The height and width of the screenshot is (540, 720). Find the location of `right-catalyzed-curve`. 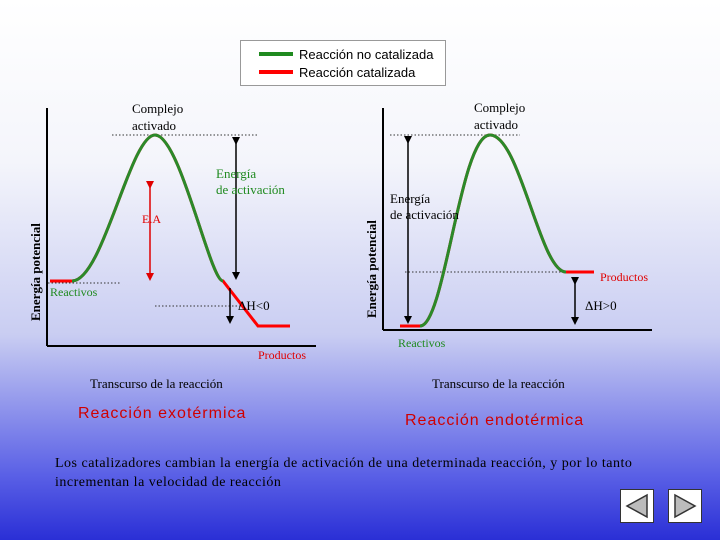

right-catalyzed-curve is located at coordinates (497, 230).